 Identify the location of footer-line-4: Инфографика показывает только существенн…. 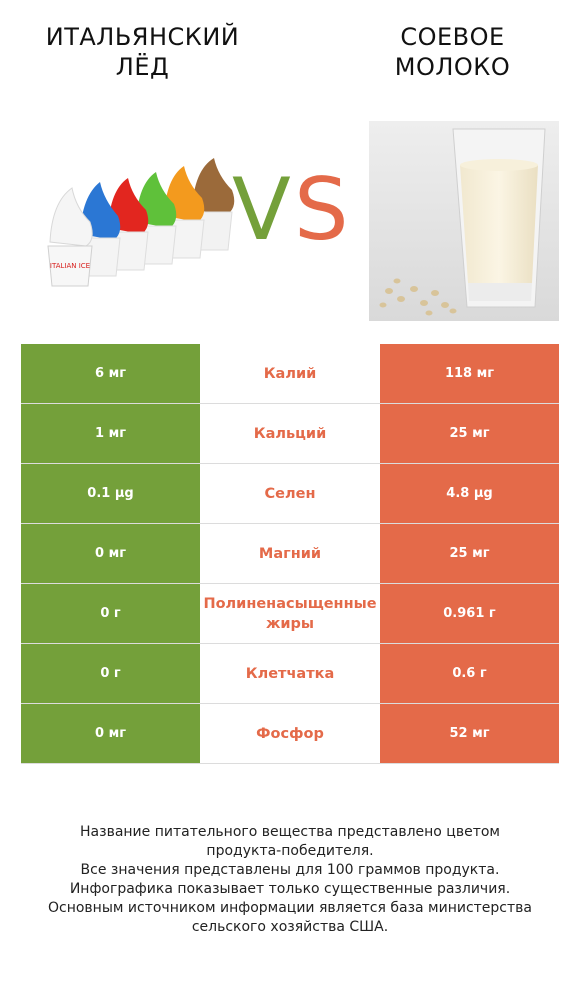
(290, 889).